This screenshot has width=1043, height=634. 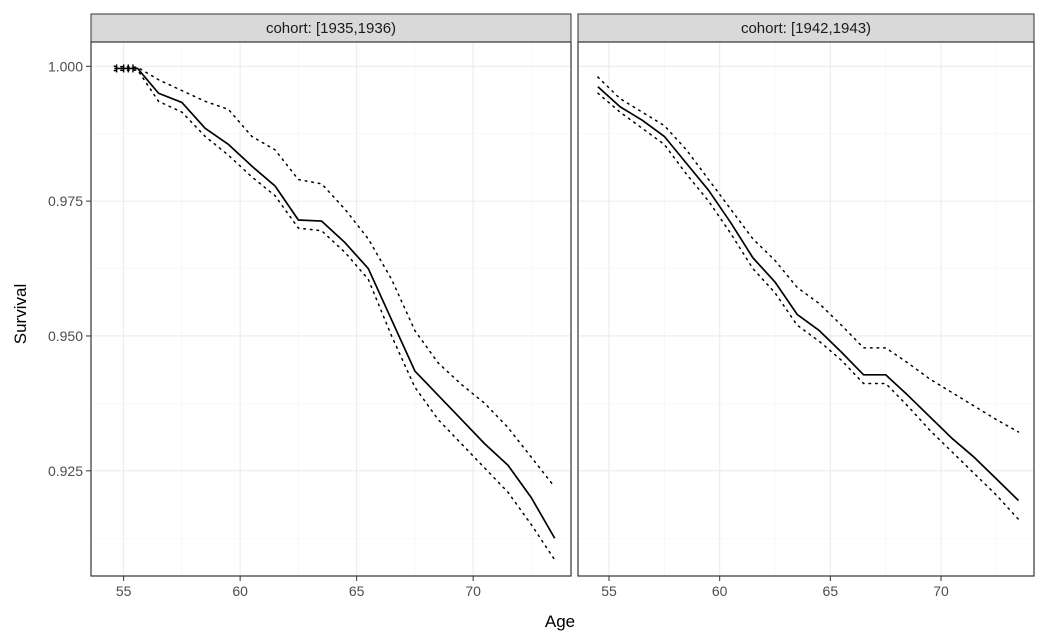 I want to click on y-tick-label: 0.975, so click(x=65, y=201).